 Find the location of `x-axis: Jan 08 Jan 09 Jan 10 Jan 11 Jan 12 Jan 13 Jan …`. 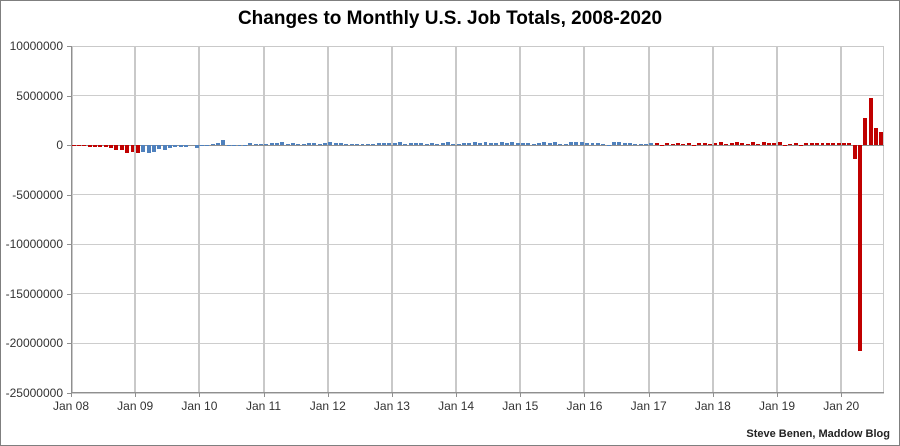

x-axis: Jan 08 Jan 09 Jan 10 Jan 11 Jan 12 Jan 13 Jan … is located at coordinates (468, 407).